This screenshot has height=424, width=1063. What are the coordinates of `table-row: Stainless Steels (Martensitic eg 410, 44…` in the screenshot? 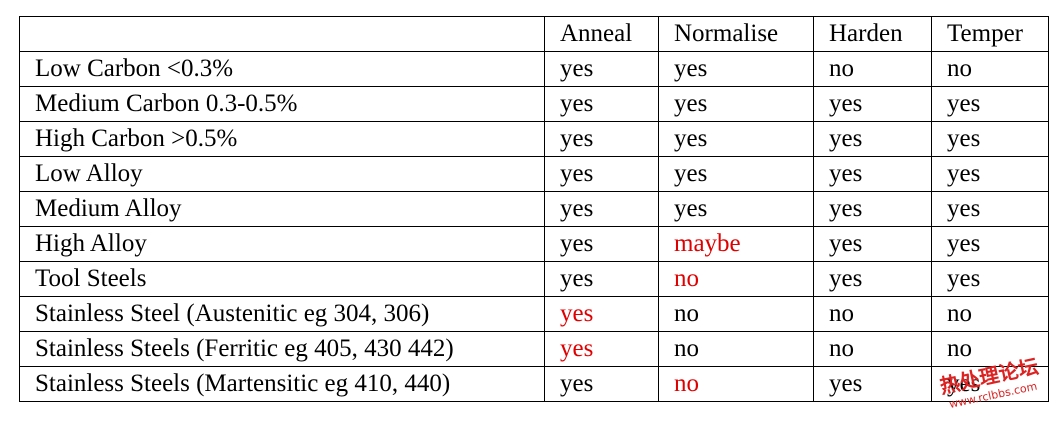 It's located at (534, 384).